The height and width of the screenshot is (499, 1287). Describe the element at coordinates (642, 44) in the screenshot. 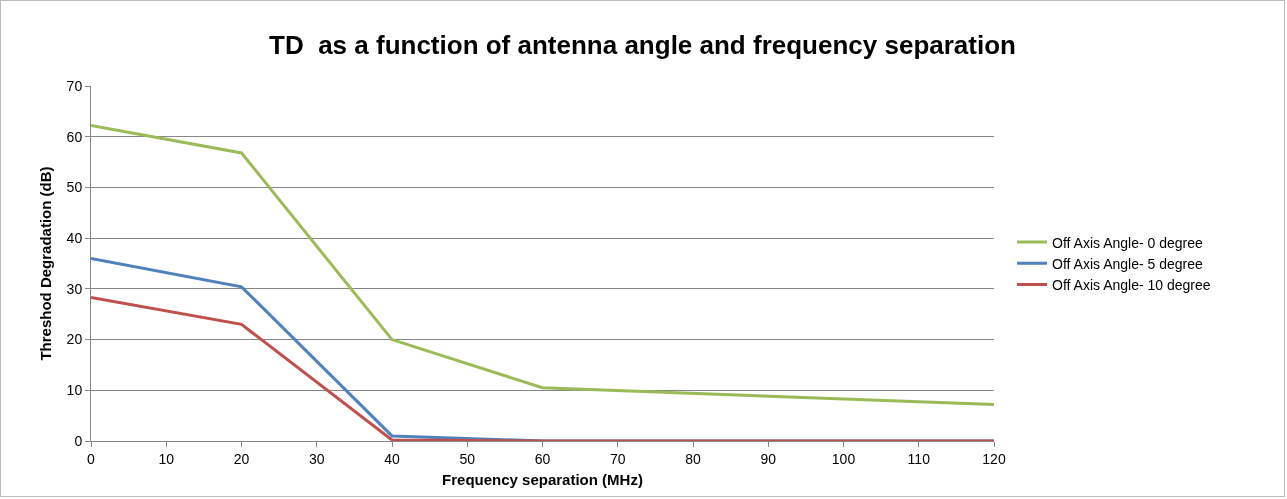

I see `chart-title: TD as a function of antenna angle and frequency separation` at that location.